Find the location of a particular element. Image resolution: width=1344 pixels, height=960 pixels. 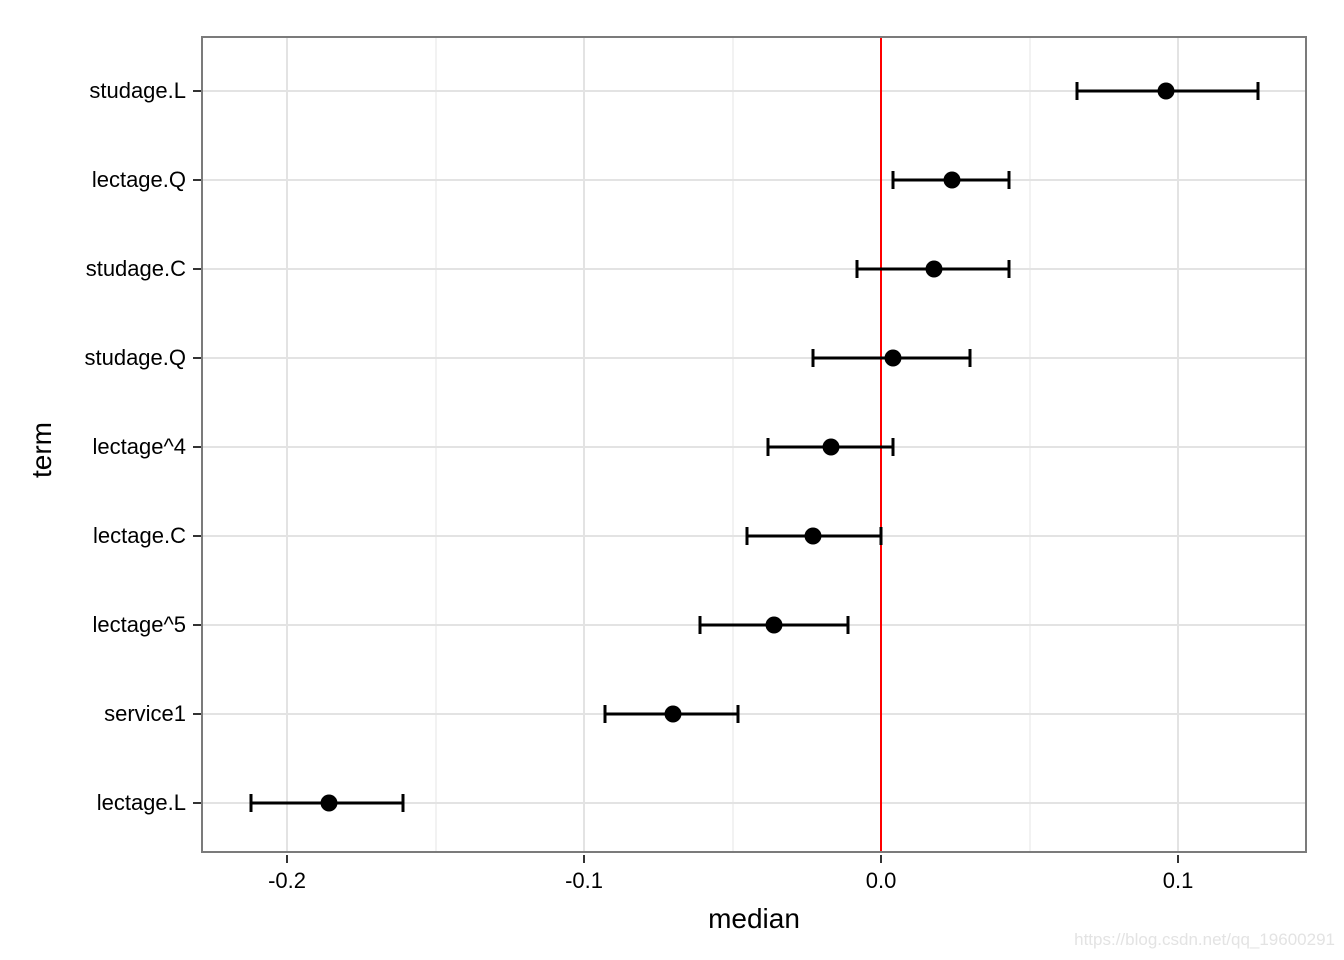

x-tick-label: 0.0 is located at coordinates (881, 880).